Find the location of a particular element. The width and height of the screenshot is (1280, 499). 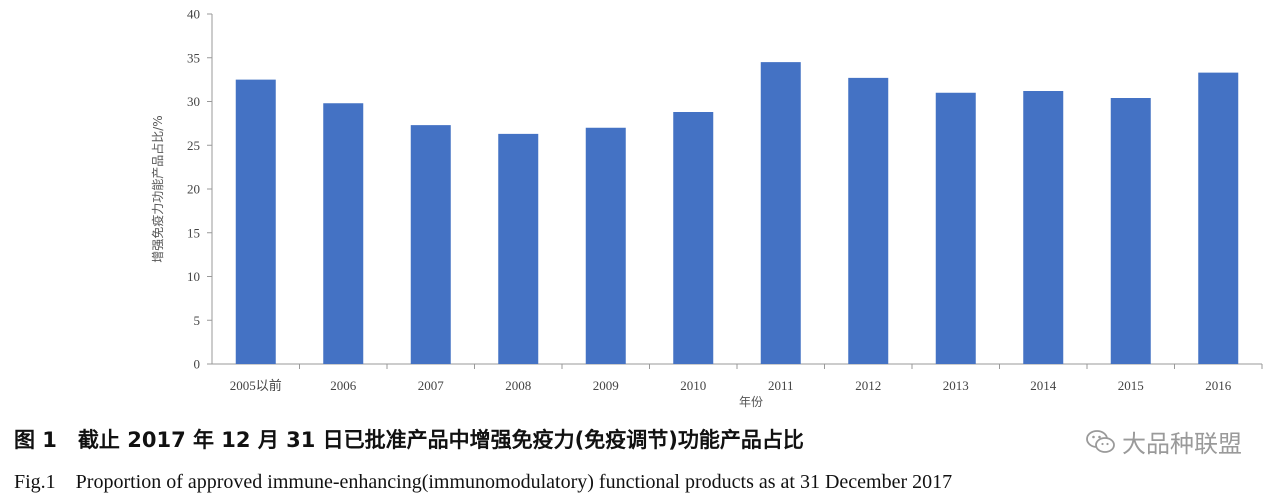

x-tick-label: 2016 is located at coordinates (1218, 385).